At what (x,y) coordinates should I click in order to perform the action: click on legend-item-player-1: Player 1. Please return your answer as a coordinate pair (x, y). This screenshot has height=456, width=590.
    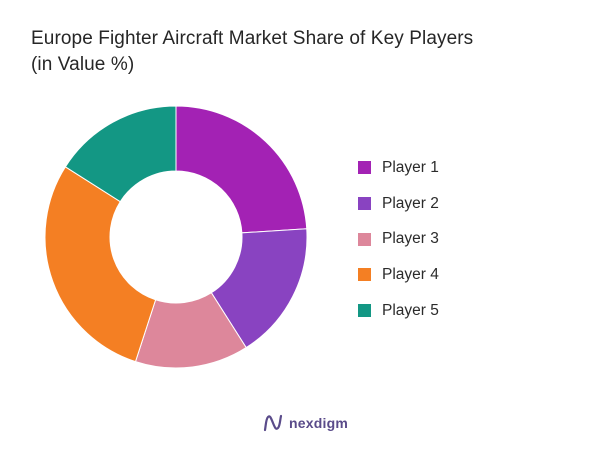
    Looking at the image, I should click on (398, 168).